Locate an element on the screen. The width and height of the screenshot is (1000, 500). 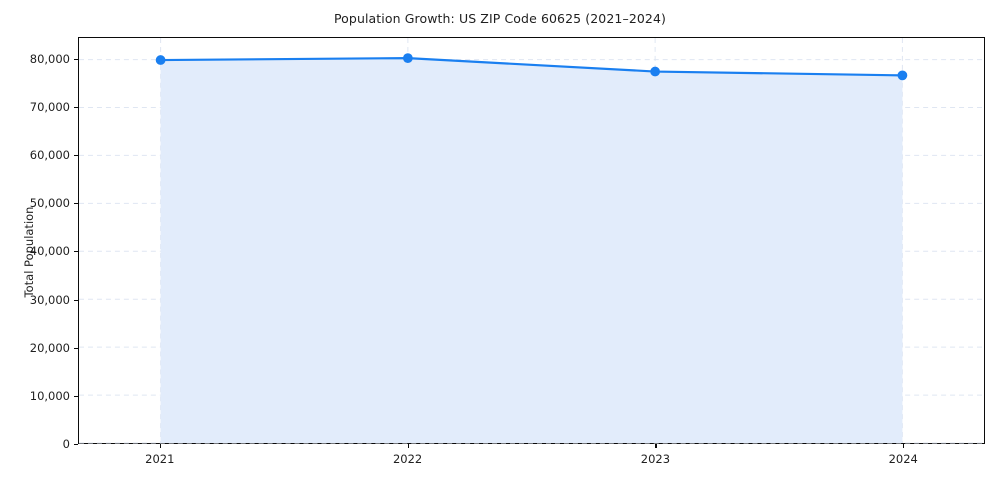
y-axis-tick-marks is located at coordinates (39, 241).